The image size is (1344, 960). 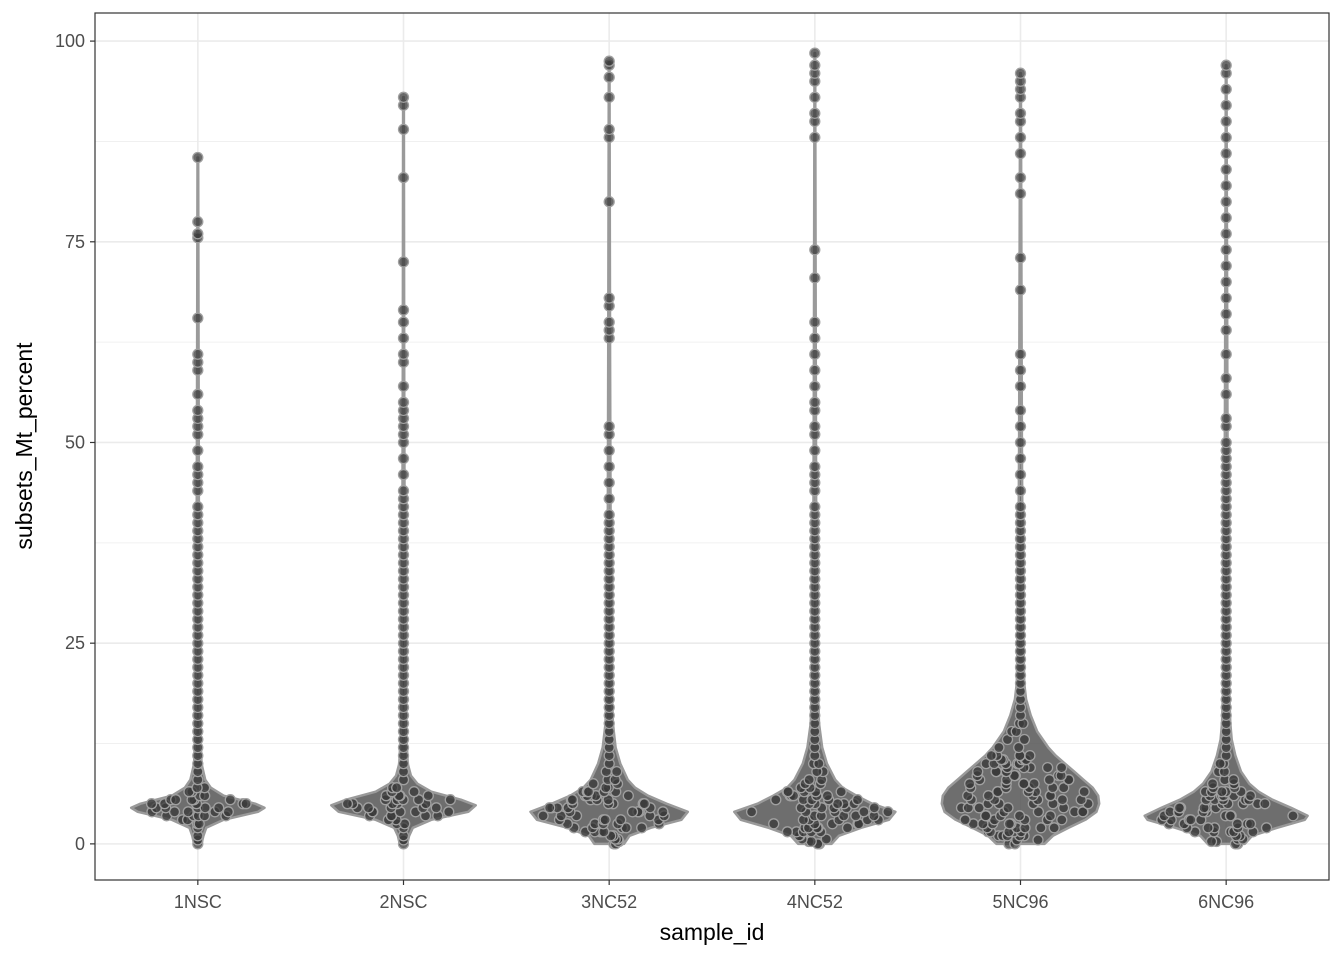 What do you see at coordinates (712, 932) in the screenshot?
I see `x-axis-title: sample_id` at bounding box center [712, 932].